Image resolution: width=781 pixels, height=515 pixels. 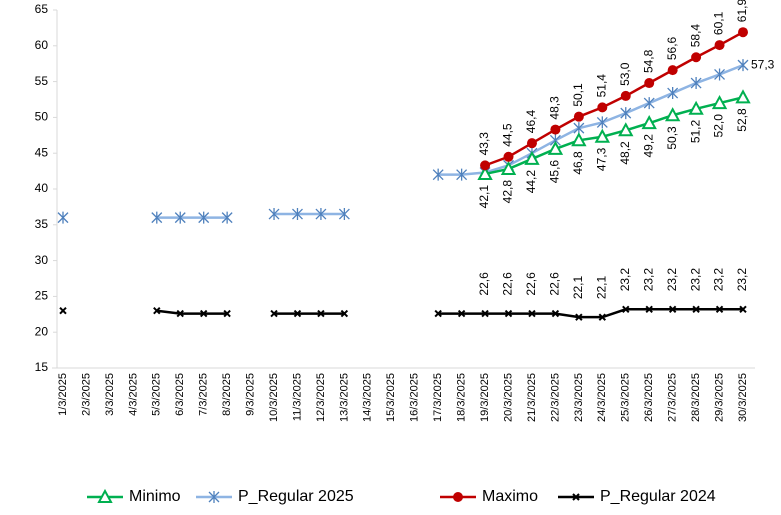 What do you see at coordinates (344, 397) in the screenshot?
I see `x-tick-label: 13/3/2025` at bounding box center [344, 397].